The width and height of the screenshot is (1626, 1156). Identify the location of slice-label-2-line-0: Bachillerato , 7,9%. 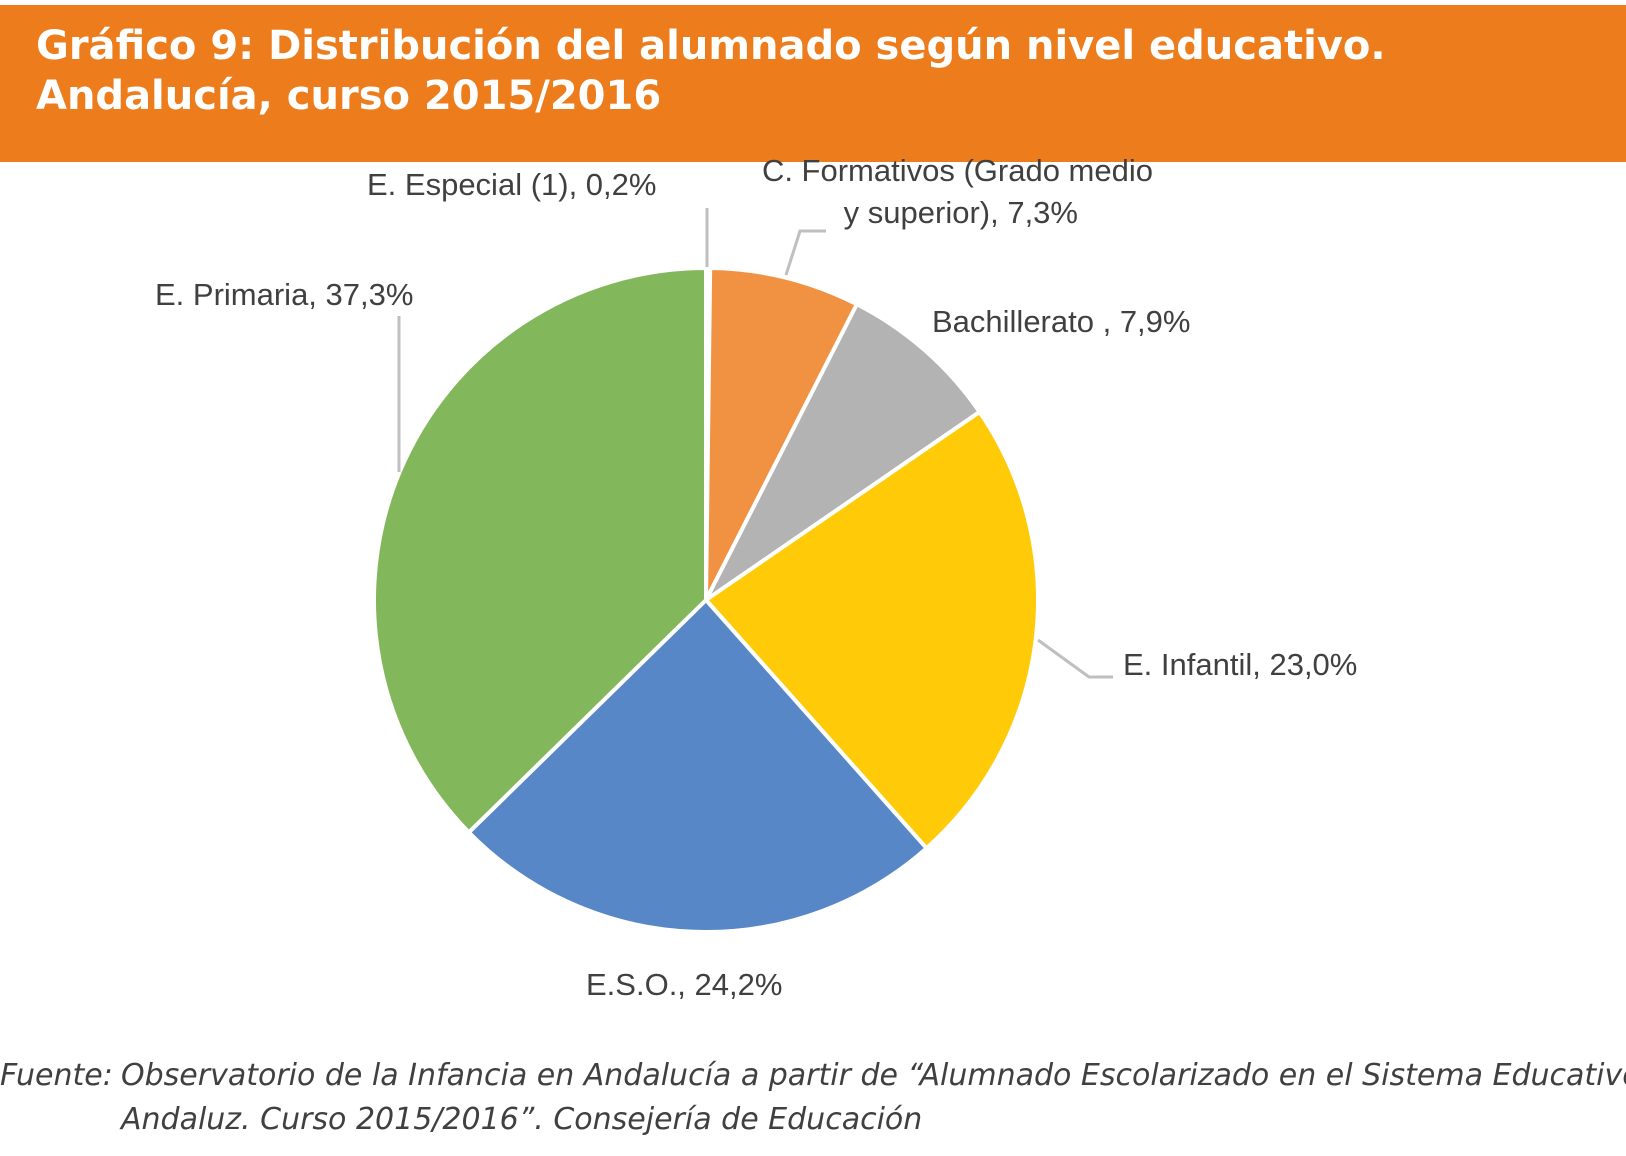
(1061, 321).